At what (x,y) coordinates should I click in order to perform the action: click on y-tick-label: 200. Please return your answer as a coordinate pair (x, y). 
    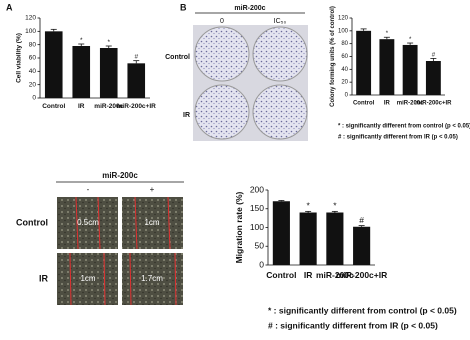
    Looking at the image, I should click on (257, 189).